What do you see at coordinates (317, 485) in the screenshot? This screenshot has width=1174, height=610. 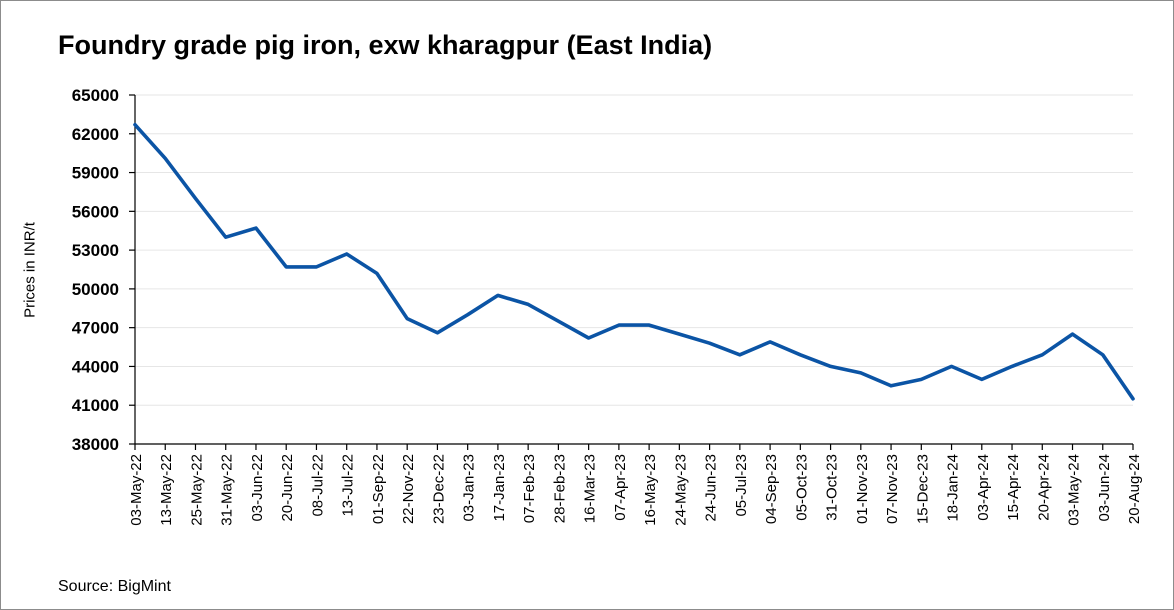 I see `x-tick-label: 08-Jul-22` at bounding box center [317, 485].